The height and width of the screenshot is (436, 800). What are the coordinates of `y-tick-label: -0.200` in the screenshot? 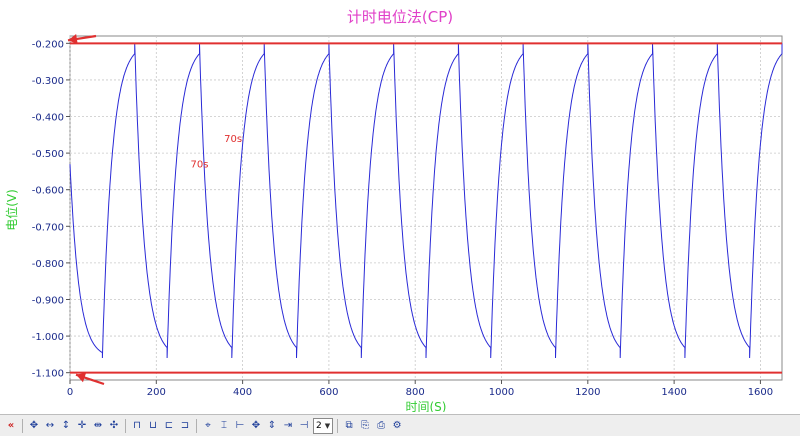 It's located at (48, 44).